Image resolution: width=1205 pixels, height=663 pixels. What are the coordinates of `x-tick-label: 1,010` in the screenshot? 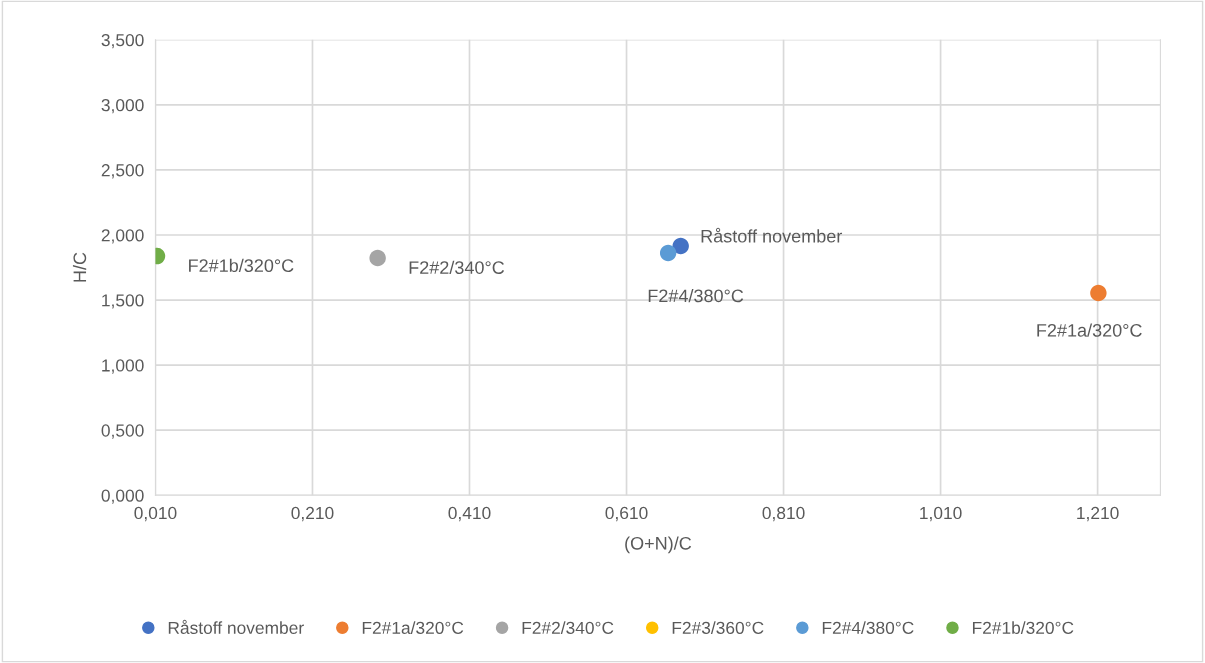 It's located at (941, 514).